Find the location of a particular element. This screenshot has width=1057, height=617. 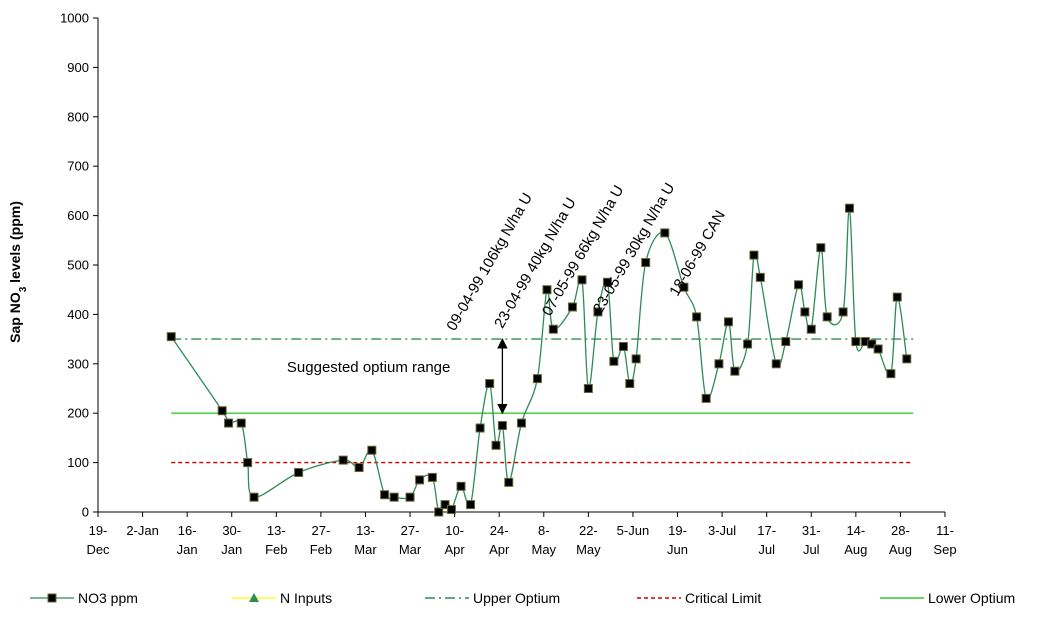

y-tick-label: 100 is located at coordinates (78, 462).